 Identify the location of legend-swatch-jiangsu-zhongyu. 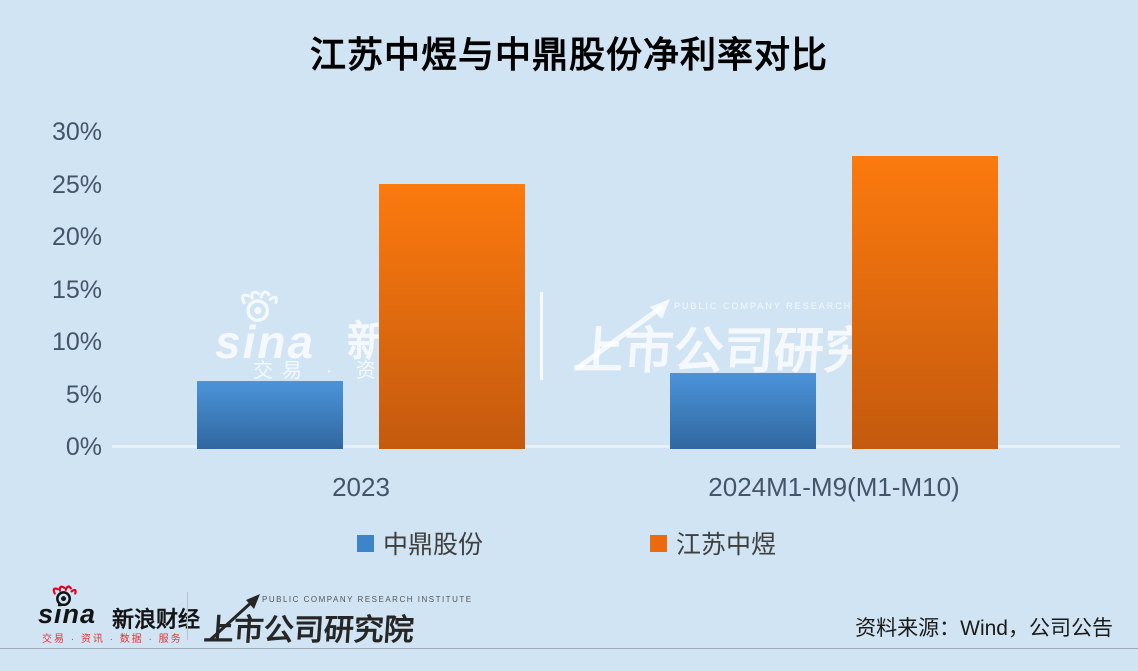
(658, 543).